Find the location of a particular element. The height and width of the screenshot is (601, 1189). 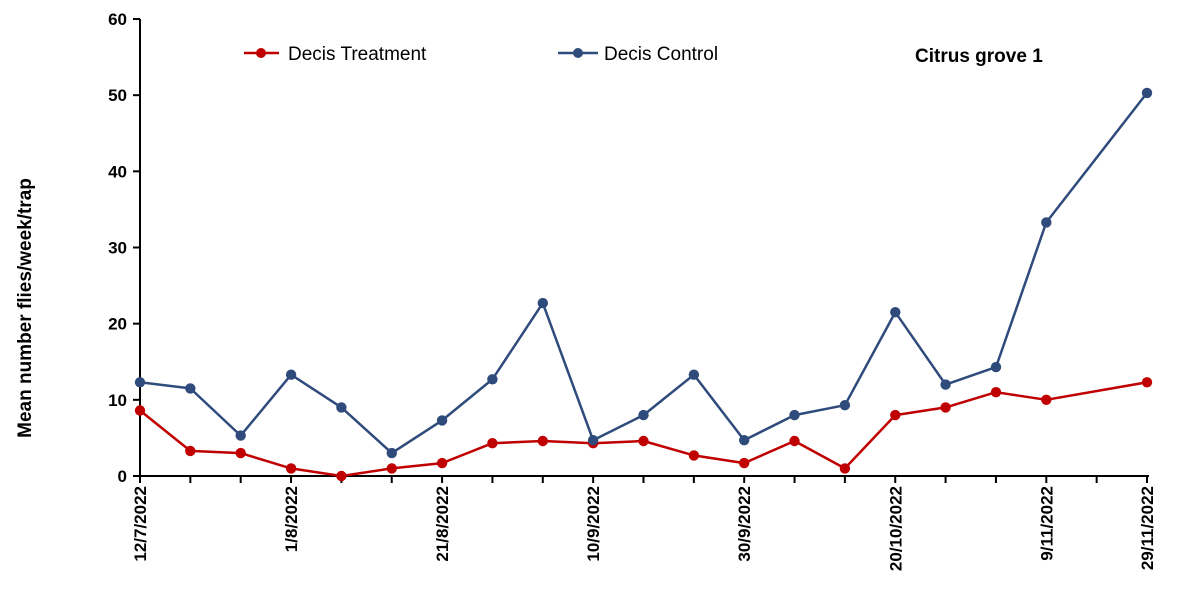

x-tick-label: 10/9/2022 is located at coordinates (593, 524).